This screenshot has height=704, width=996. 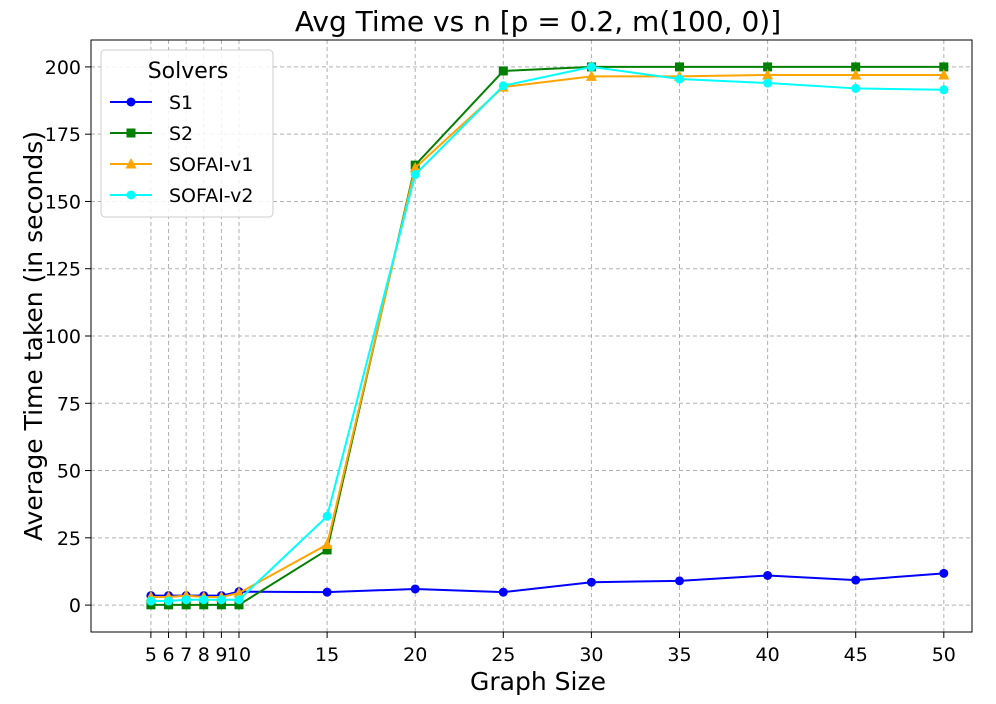 I want to click on y-tick-label: 0, so click(x=75, y=606).